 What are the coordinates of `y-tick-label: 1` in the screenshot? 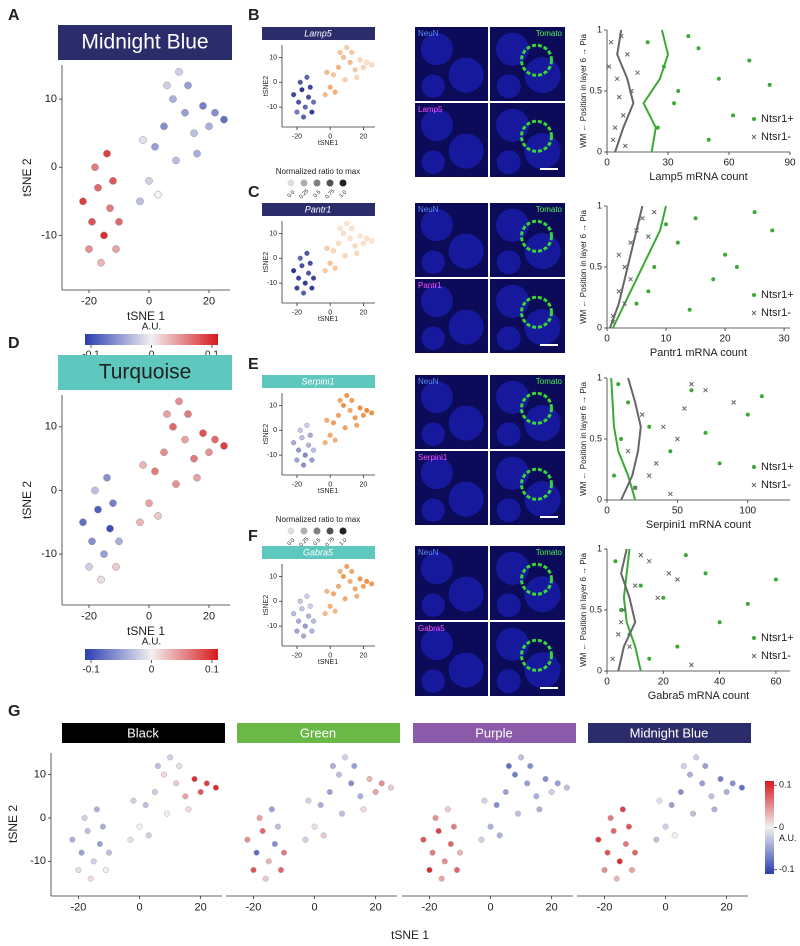 It's located at (599, 548).